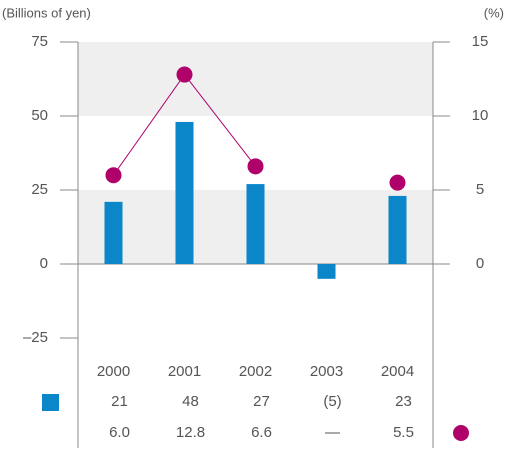  I want to click on y-tick-label: 50, so click(39, 115).